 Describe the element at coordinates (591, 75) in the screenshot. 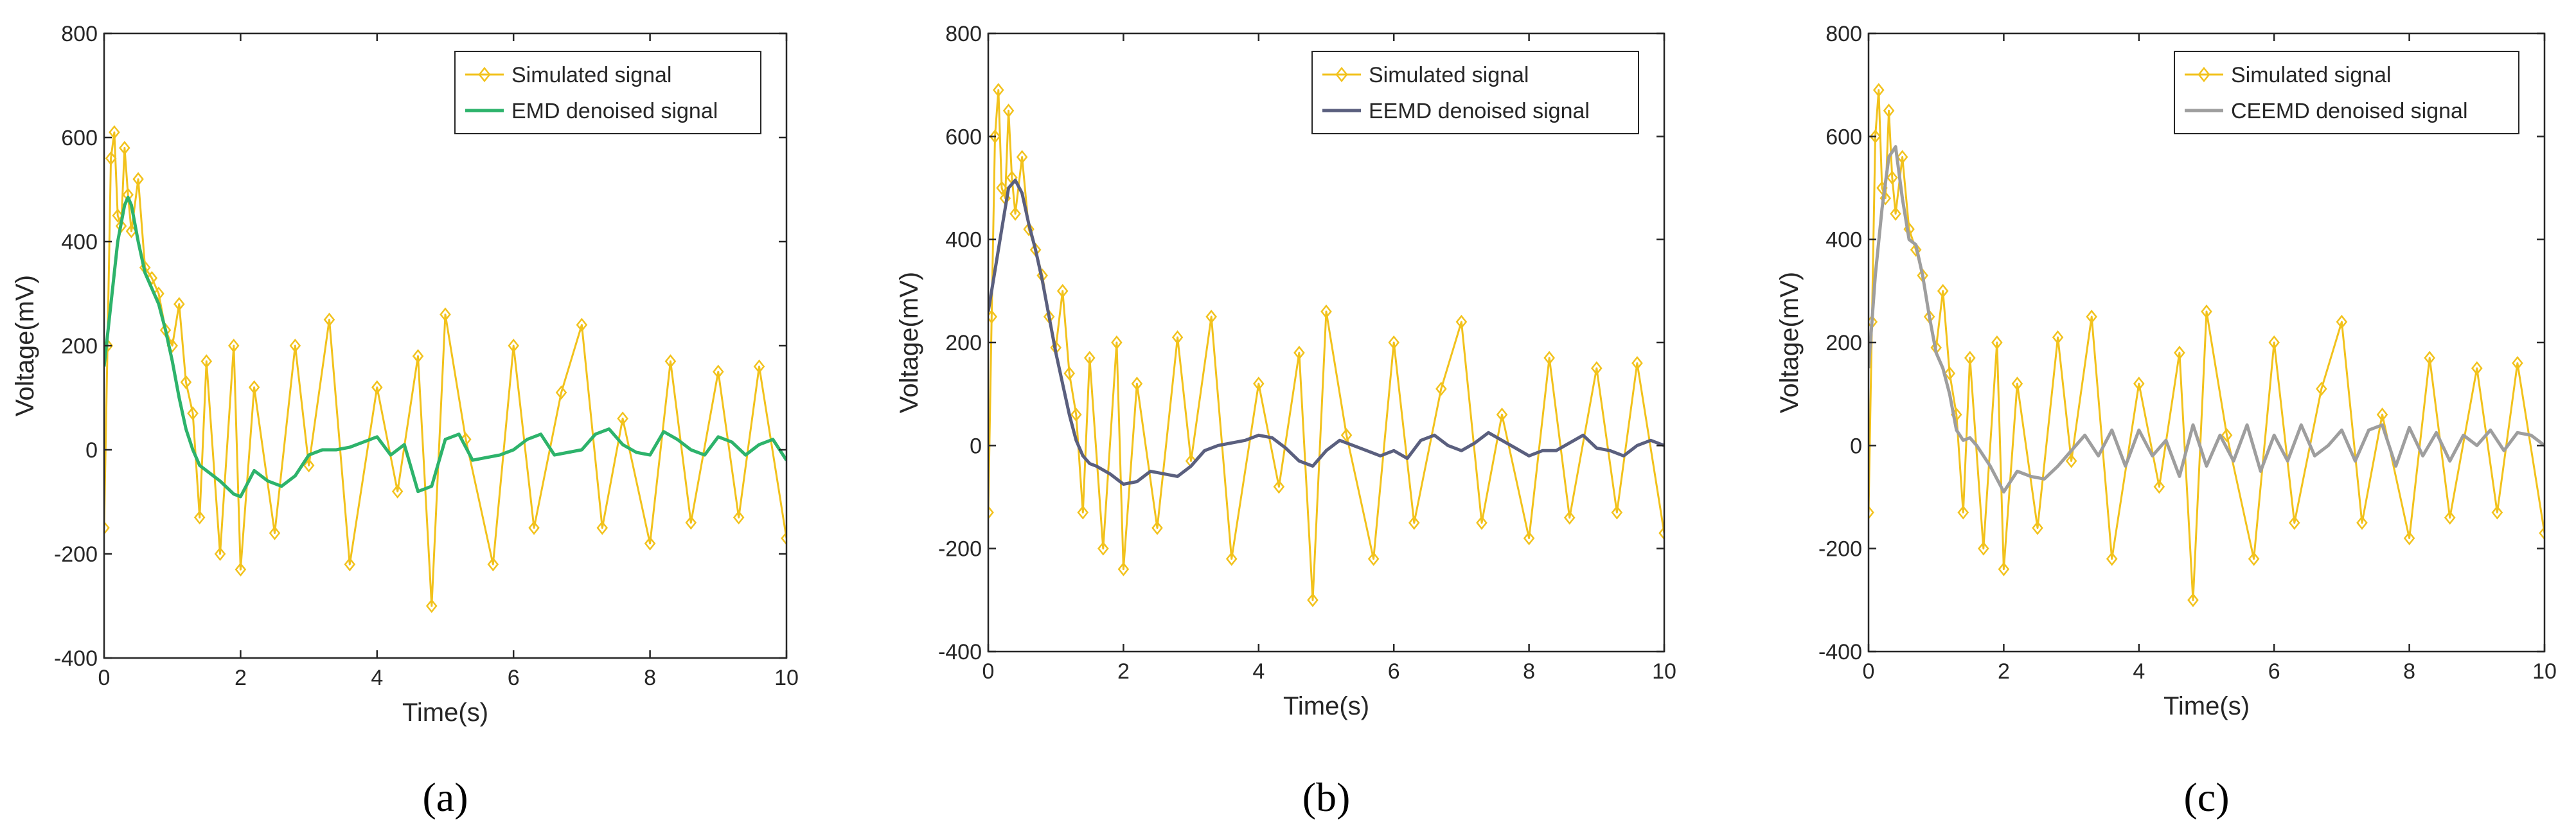

I see `legend-entry-label: Simulated signal` at that location.